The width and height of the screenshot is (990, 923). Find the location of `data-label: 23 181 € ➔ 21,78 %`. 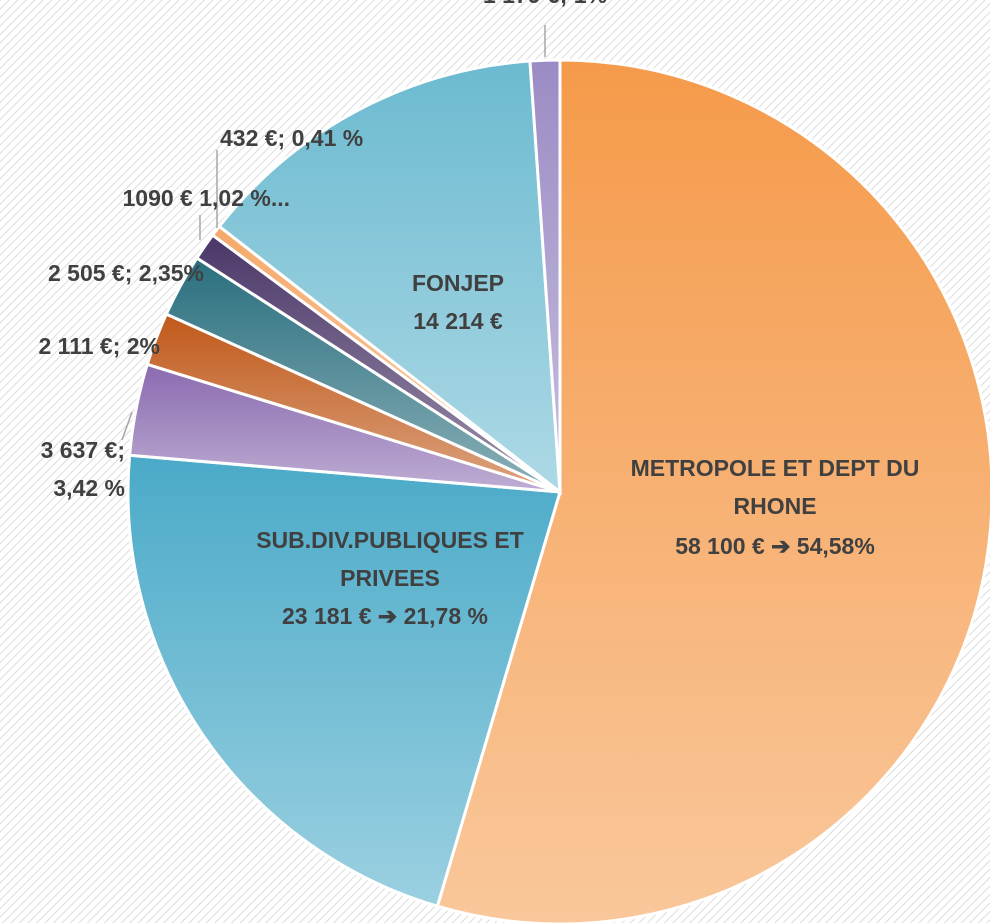

data-label: 23 181 € ➔ 21,78 % is located at coordinates (385, 616).